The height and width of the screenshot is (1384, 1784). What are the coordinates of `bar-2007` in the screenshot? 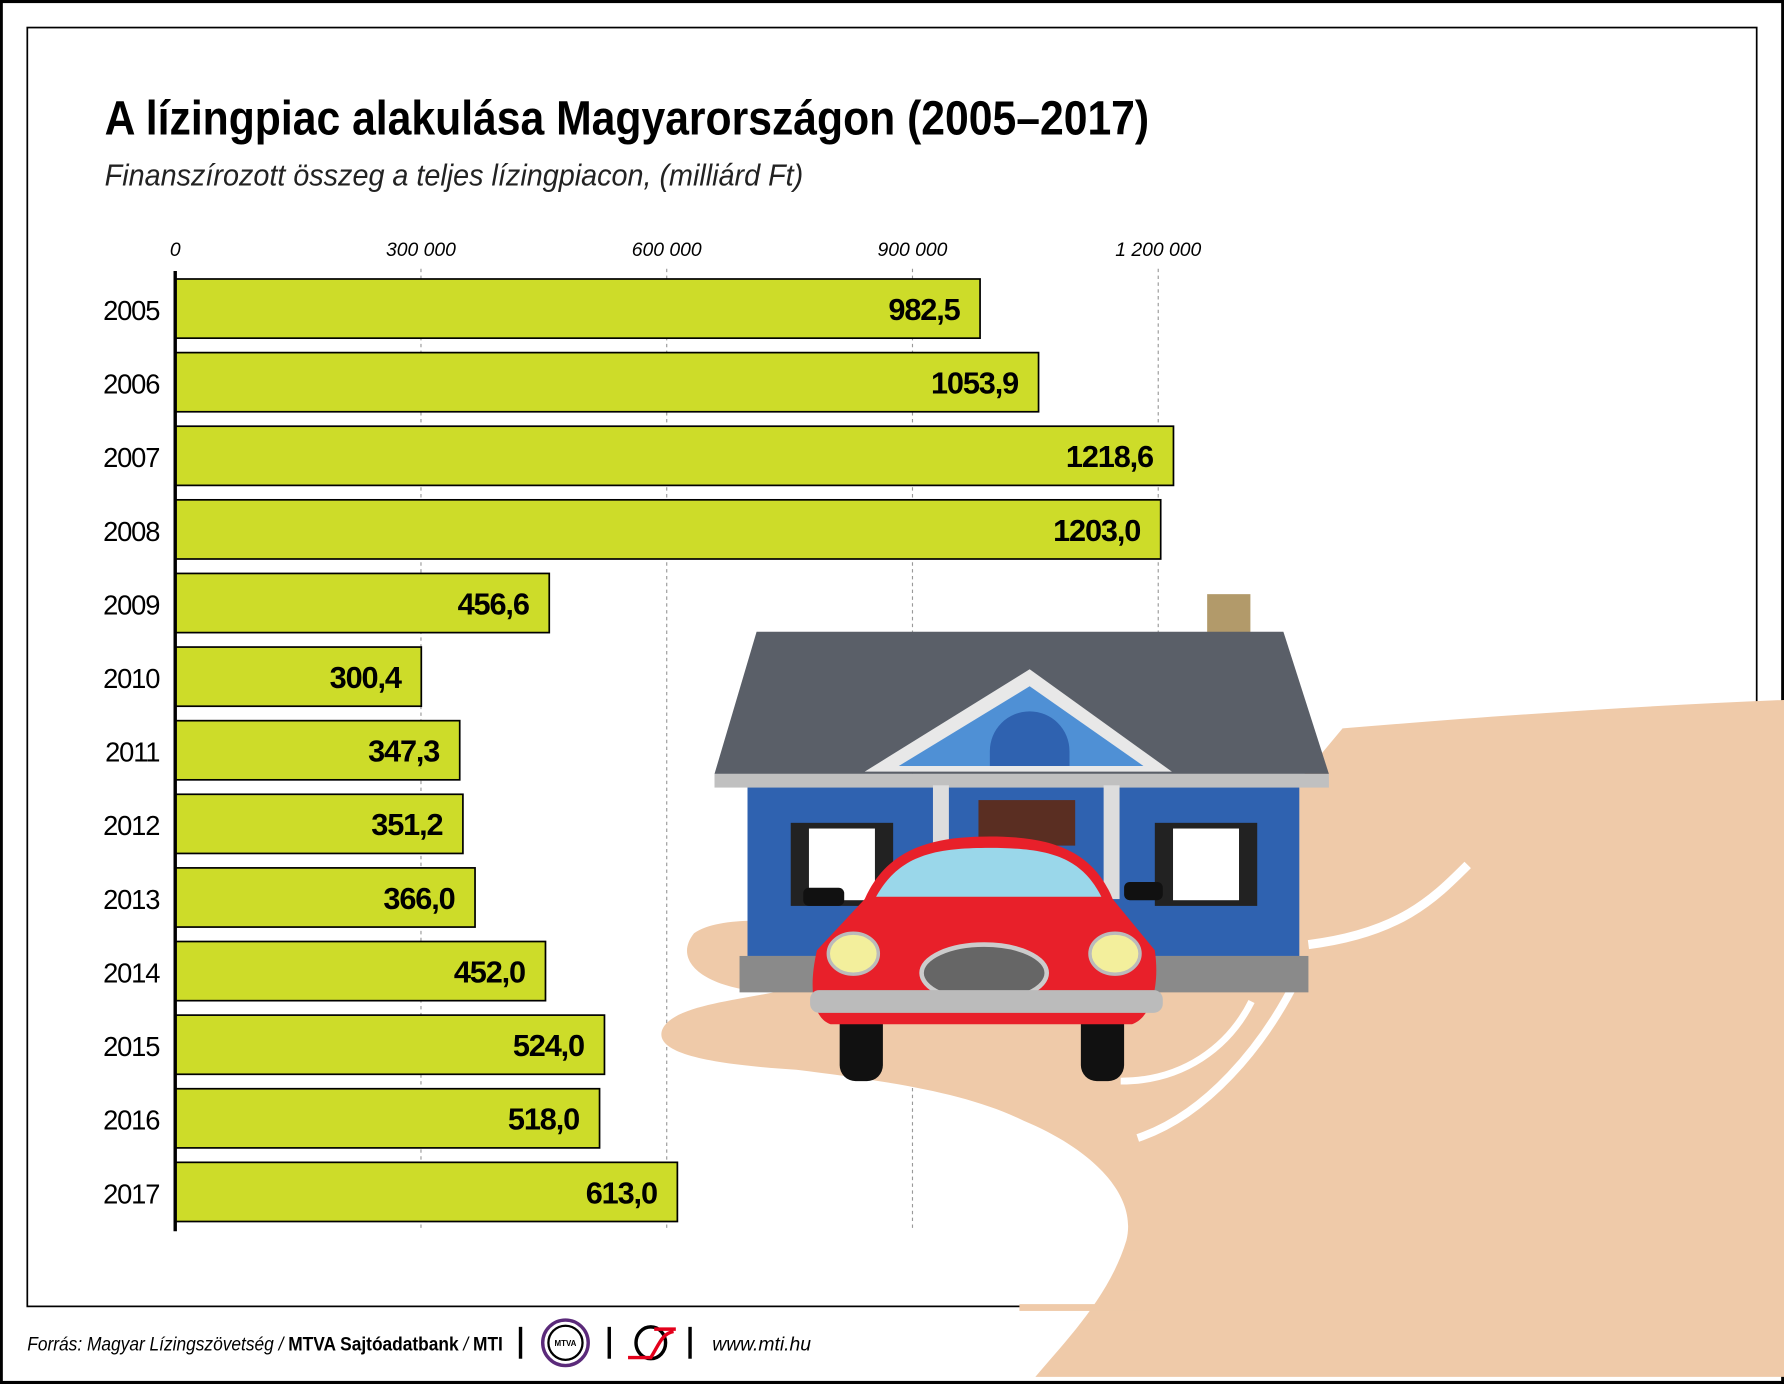 It's located at (674, 456).